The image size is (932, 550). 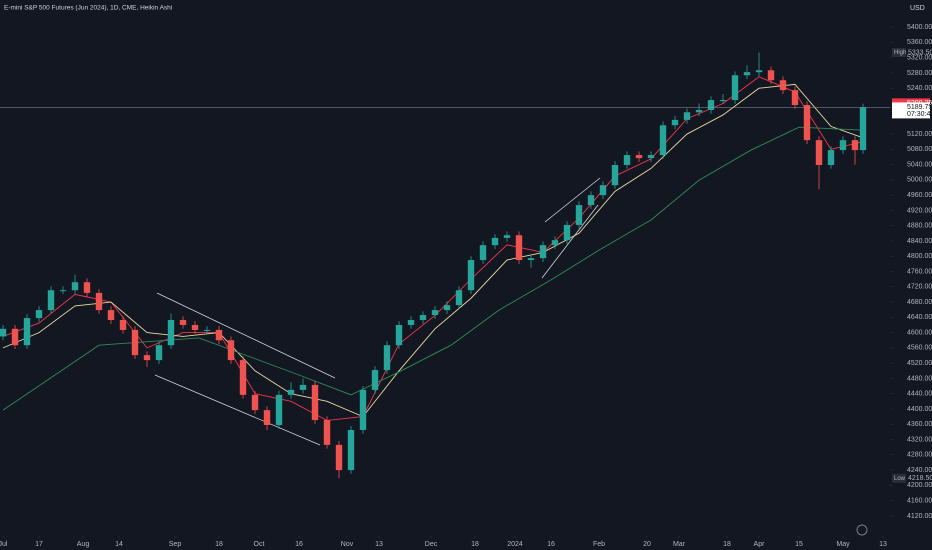 I want to click on y-tick-label: 4320.00, so click(x=919, y=439).